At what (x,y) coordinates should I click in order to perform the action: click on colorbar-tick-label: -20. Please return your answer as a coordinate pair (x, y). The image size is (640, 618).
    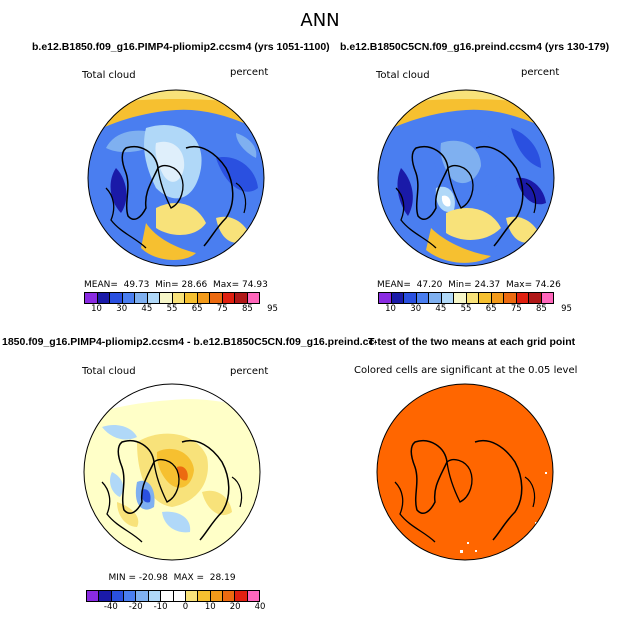
    Looking at the image, I should click on (135, 607).